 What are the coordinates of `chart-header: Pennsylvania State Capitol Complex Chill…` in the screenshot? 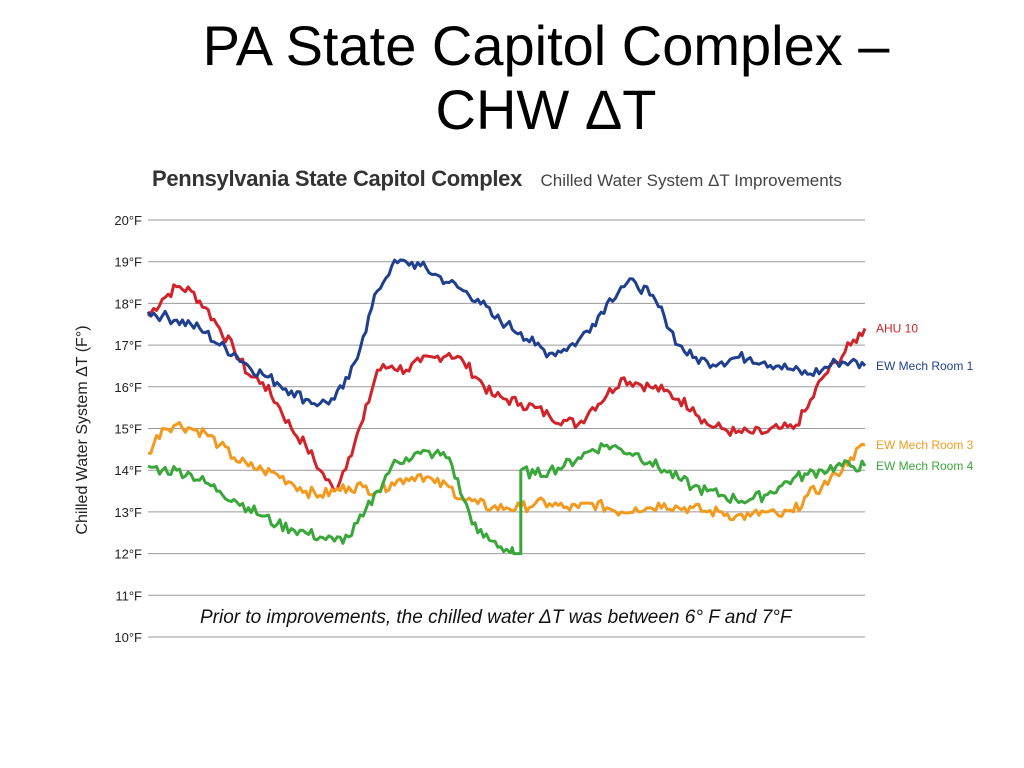 It's located at (497, 179).